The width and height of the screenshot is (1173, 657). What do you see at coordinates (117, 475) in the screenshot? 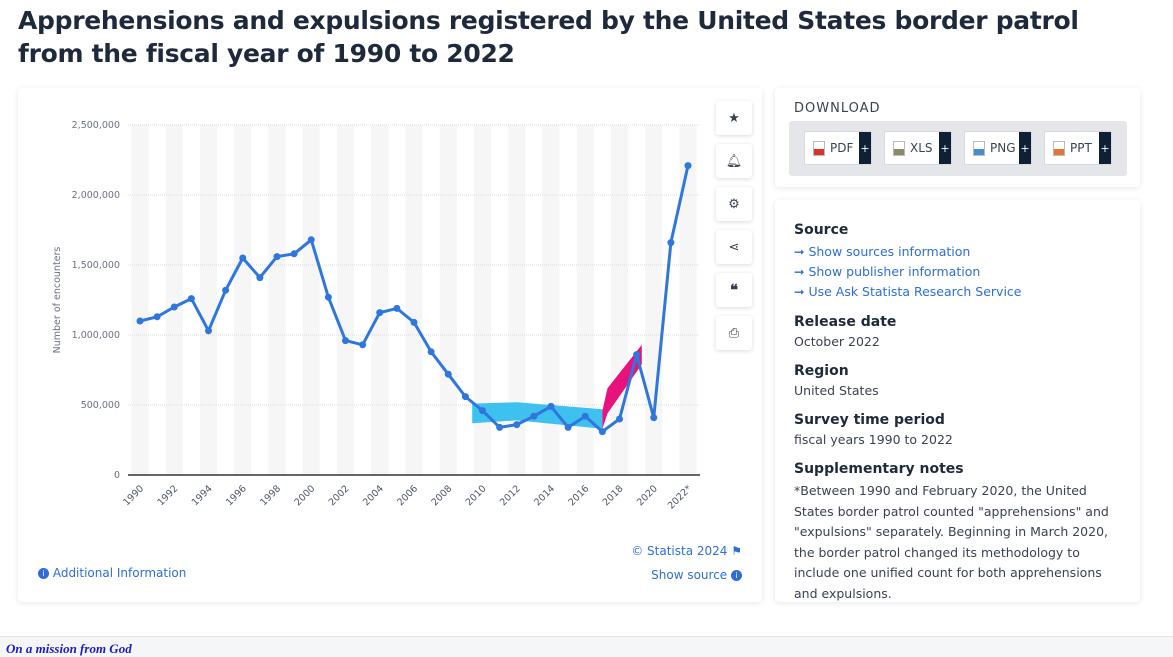
I see `y-tick-label: 0` at bounding box center [117, 475].